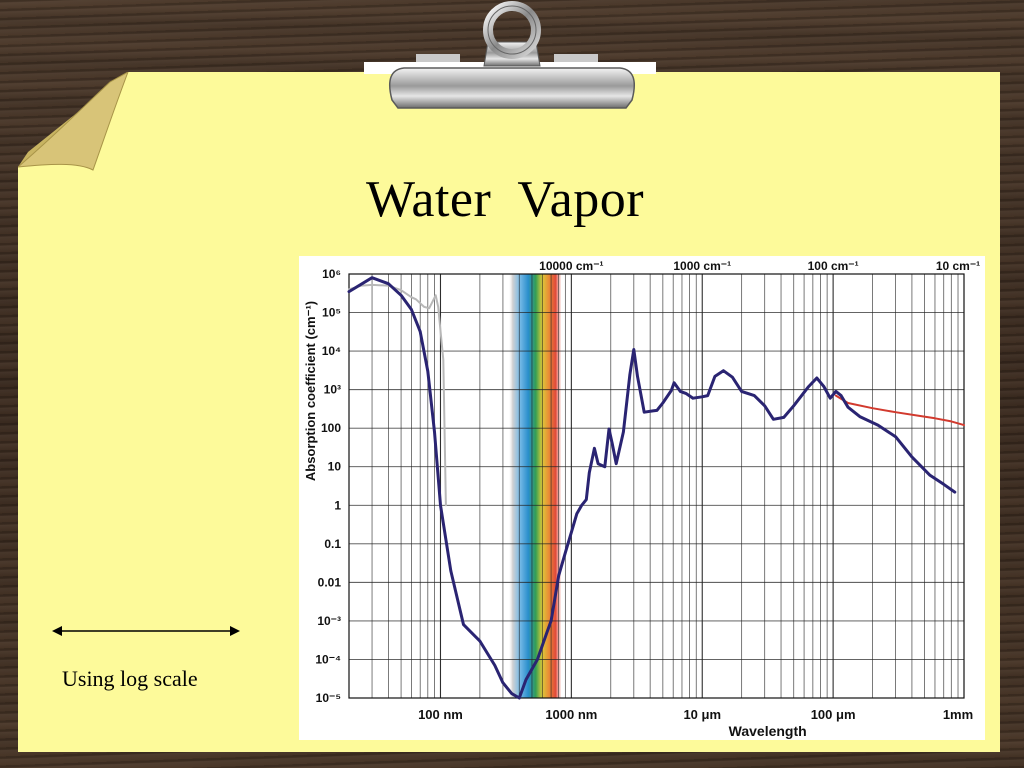 The height and width of the screenshot is (768, 1024). Describe the element at coordinates (335, 467) in the screenshot. I see `y-tick-label: 10` at that location.